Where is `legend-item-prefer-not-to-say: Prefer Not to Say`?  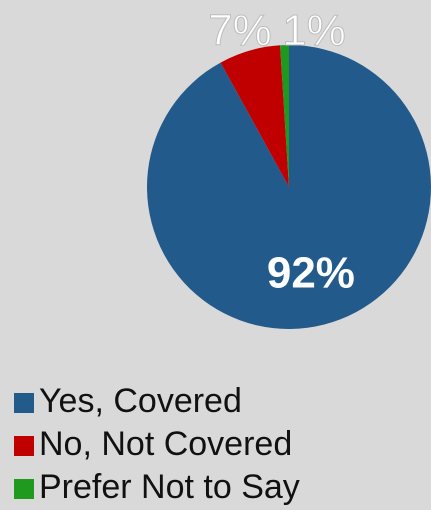
legend-item-prefer-not-to-say: Prefer Not to Say is located at coordinates (157, 487).